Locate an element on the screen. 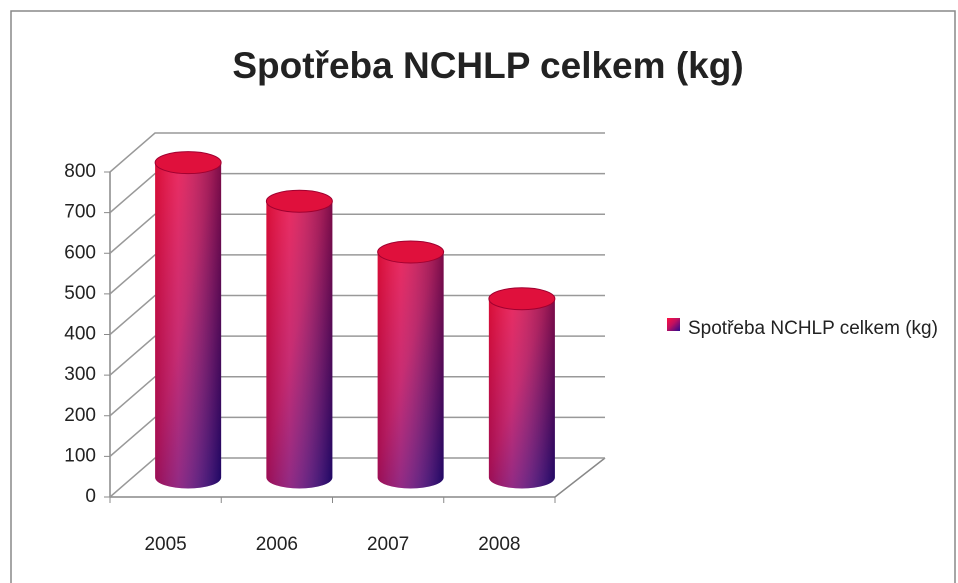 This screenshot has width=958, height=583. y-tick-label: 500 is located at coordinates (80, 293).